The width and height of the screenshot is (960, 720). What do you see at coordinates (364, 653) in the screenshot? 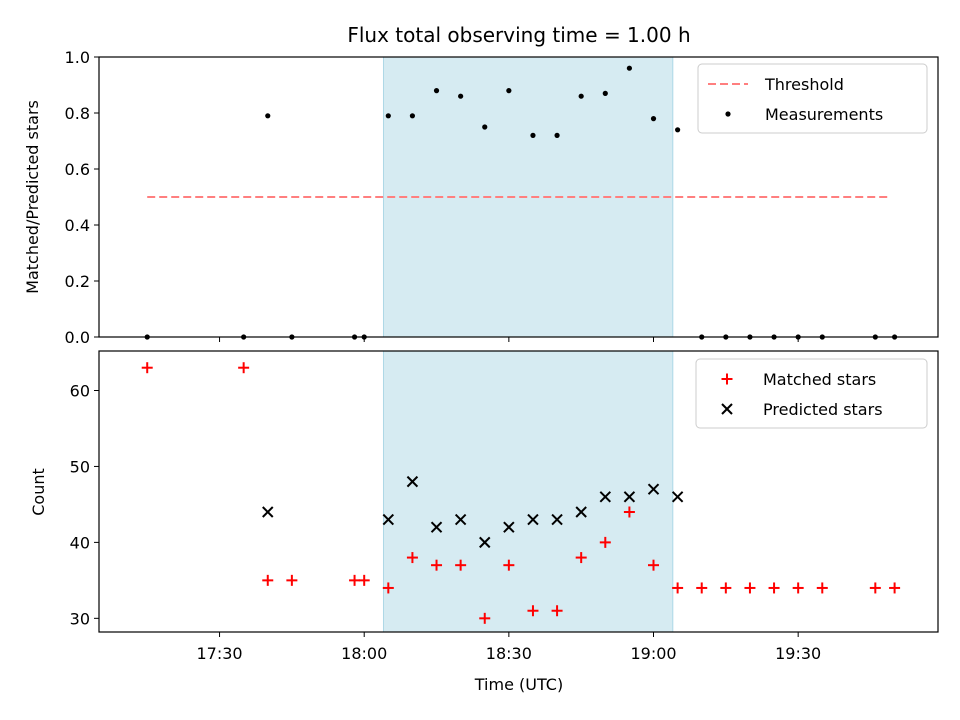
I see `bottom-x-tick-label: 18:00` at bounding box center [364, 653].